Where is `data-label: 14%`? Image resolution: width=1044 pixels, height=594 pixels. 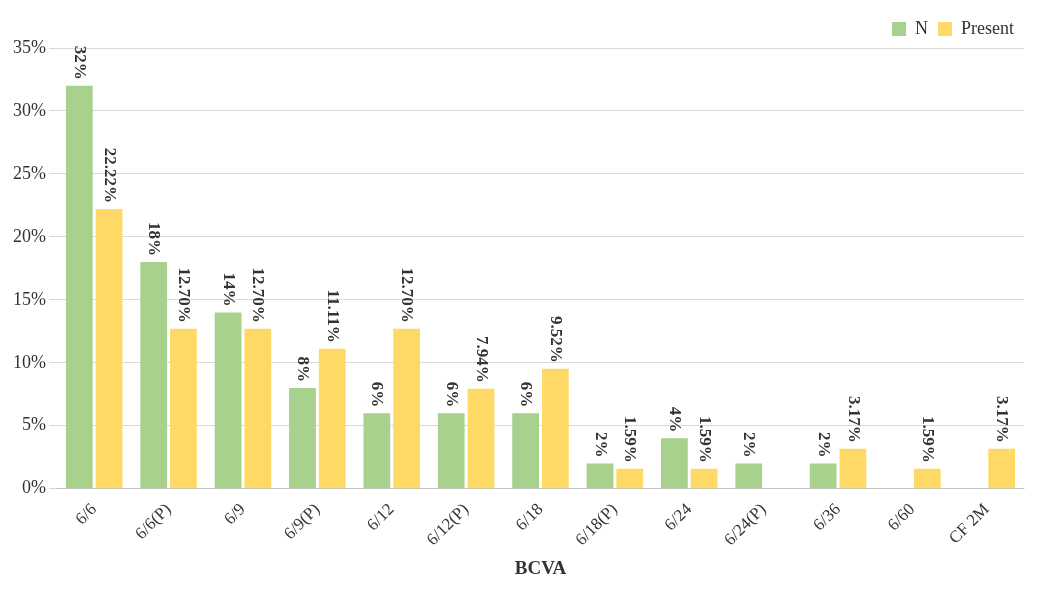 data-label: 14% is located at coordinates (229, 289).